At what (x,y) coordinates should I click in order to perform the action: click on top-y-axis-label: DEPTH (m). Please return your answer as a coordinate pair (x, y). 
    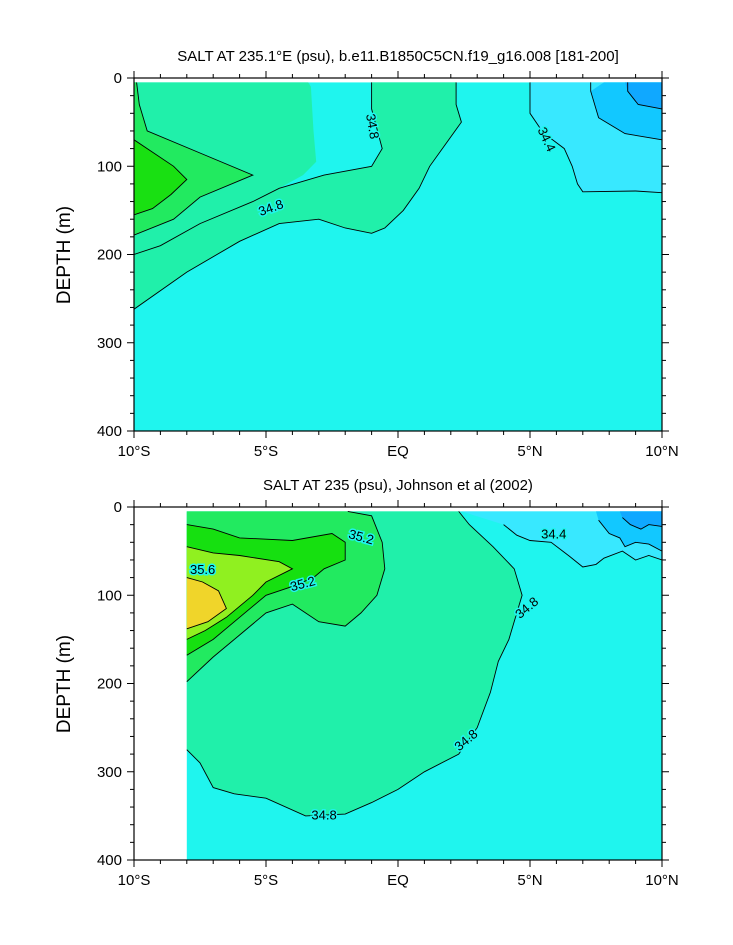
    Looking at the image, I should click on (64, 255).